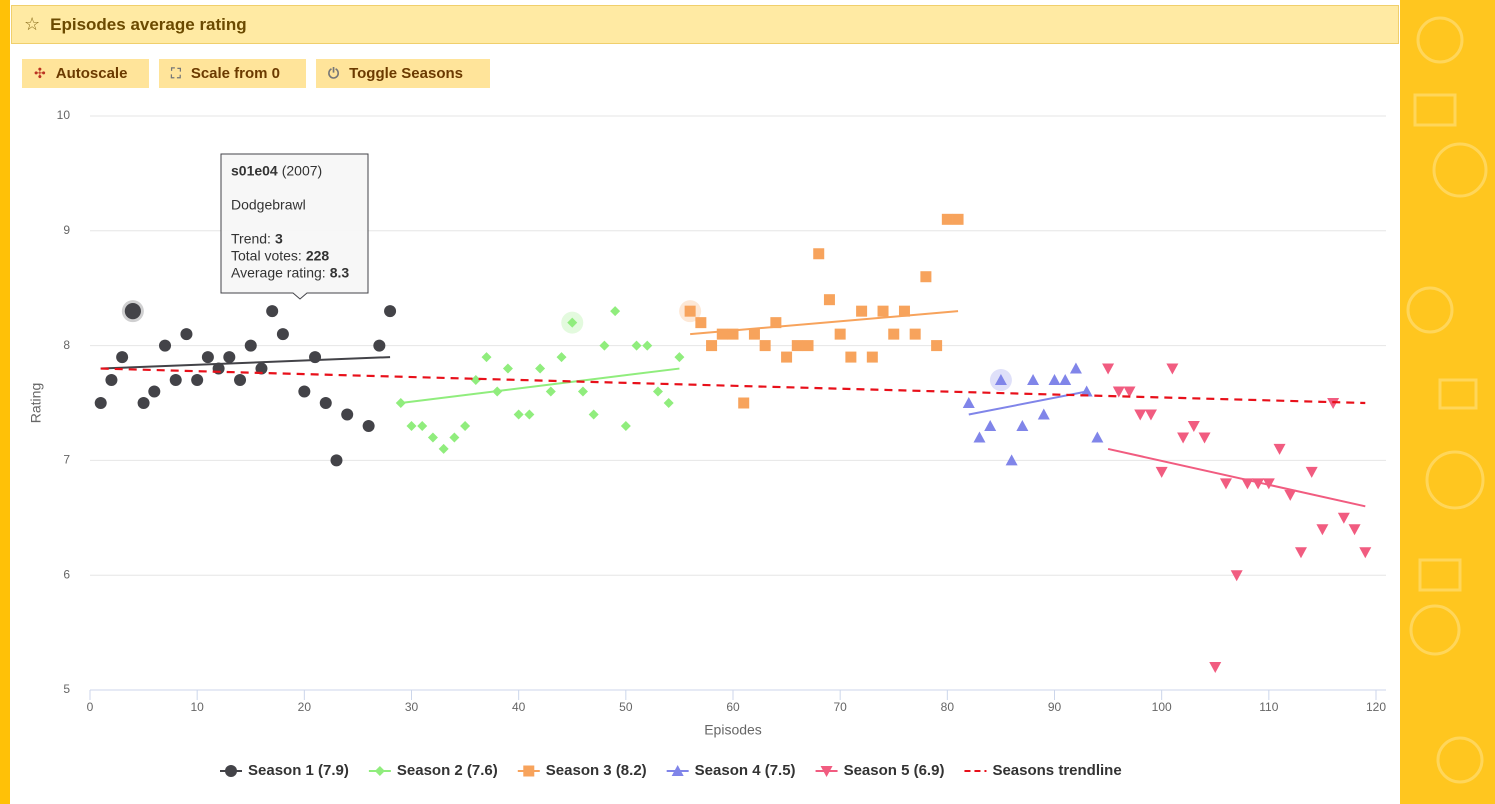 This screenshot has height=804, width=1495. I want to click on left-border, so click(5, 402).